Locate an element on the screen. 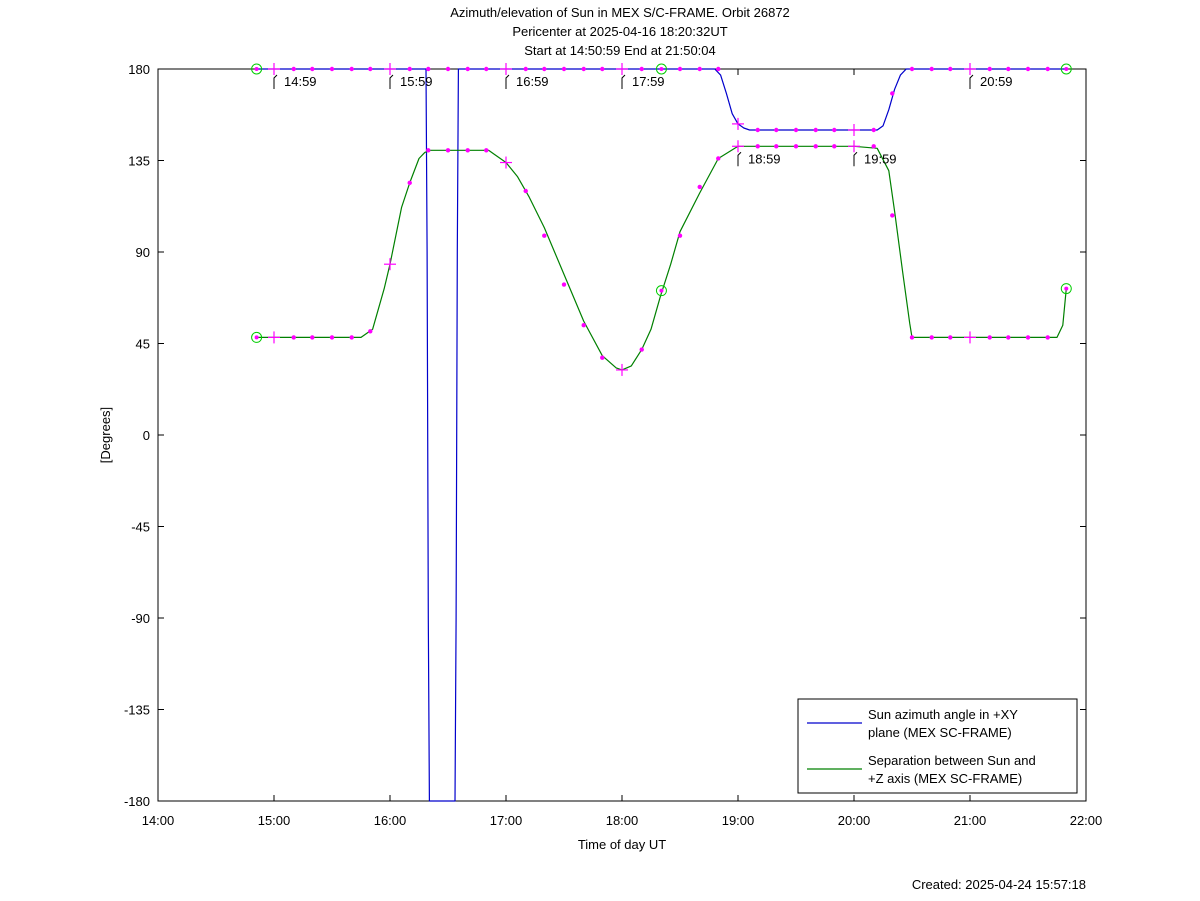  hour-mark-label: 16:59 is located at coordinates (532, 81).